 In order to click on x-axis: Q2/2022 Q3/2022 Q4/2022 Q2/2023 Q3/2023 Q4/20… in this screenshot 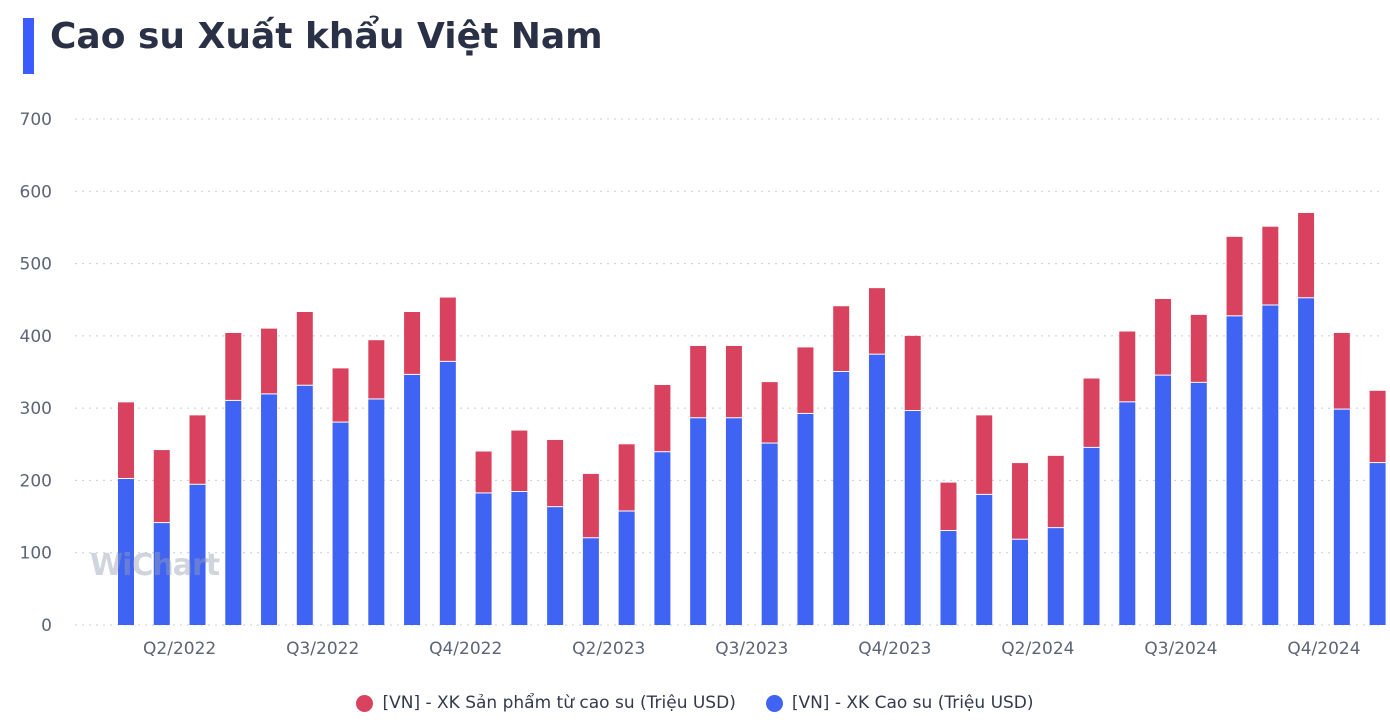, I will do `click(752, 649)`.